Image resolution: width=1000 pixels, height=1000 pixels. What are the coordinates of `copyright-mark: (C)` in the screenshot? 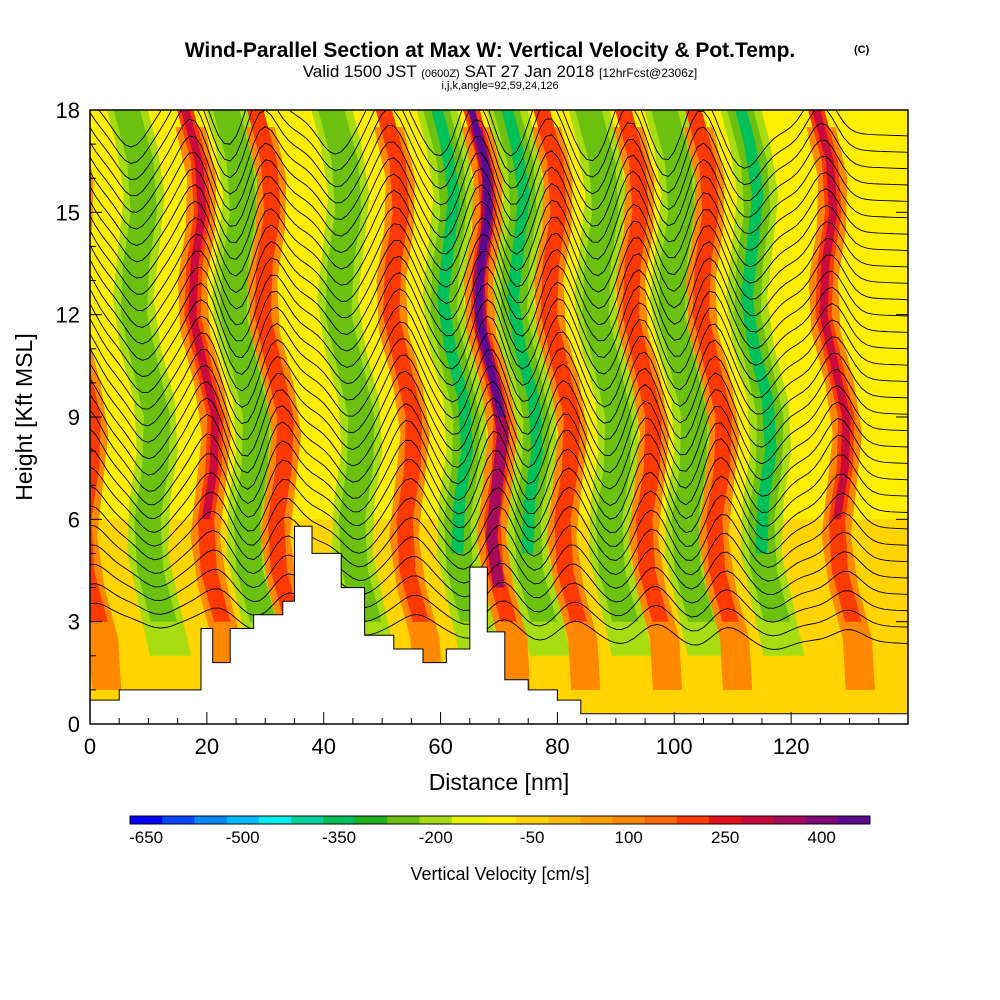 It's located at (862, 50).